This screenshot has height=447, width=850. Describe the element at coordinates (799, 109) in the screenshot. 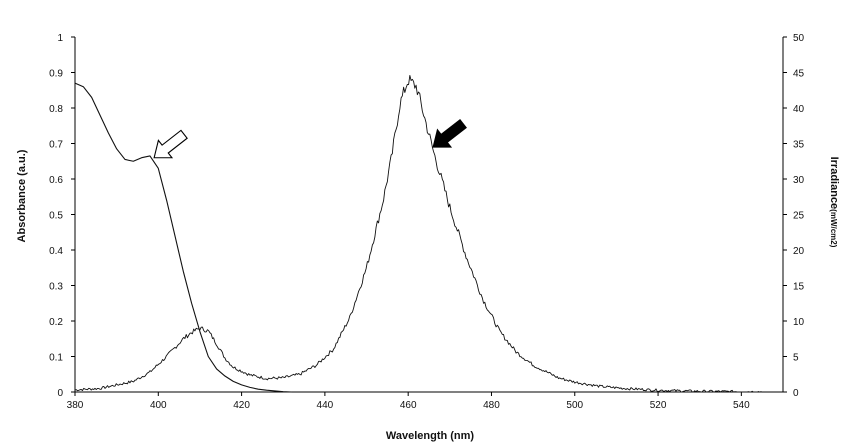

I see `y-right-tick-label: 40` at that location.